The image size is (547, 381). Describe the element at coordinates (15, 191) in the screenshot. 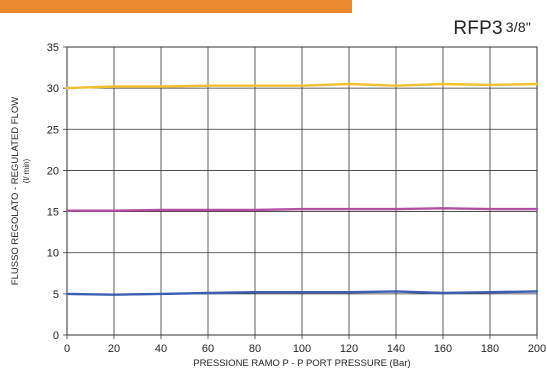

I see `y-axis-label: FLUSSO REGOLATO - REGULATED FLOW` at that location.